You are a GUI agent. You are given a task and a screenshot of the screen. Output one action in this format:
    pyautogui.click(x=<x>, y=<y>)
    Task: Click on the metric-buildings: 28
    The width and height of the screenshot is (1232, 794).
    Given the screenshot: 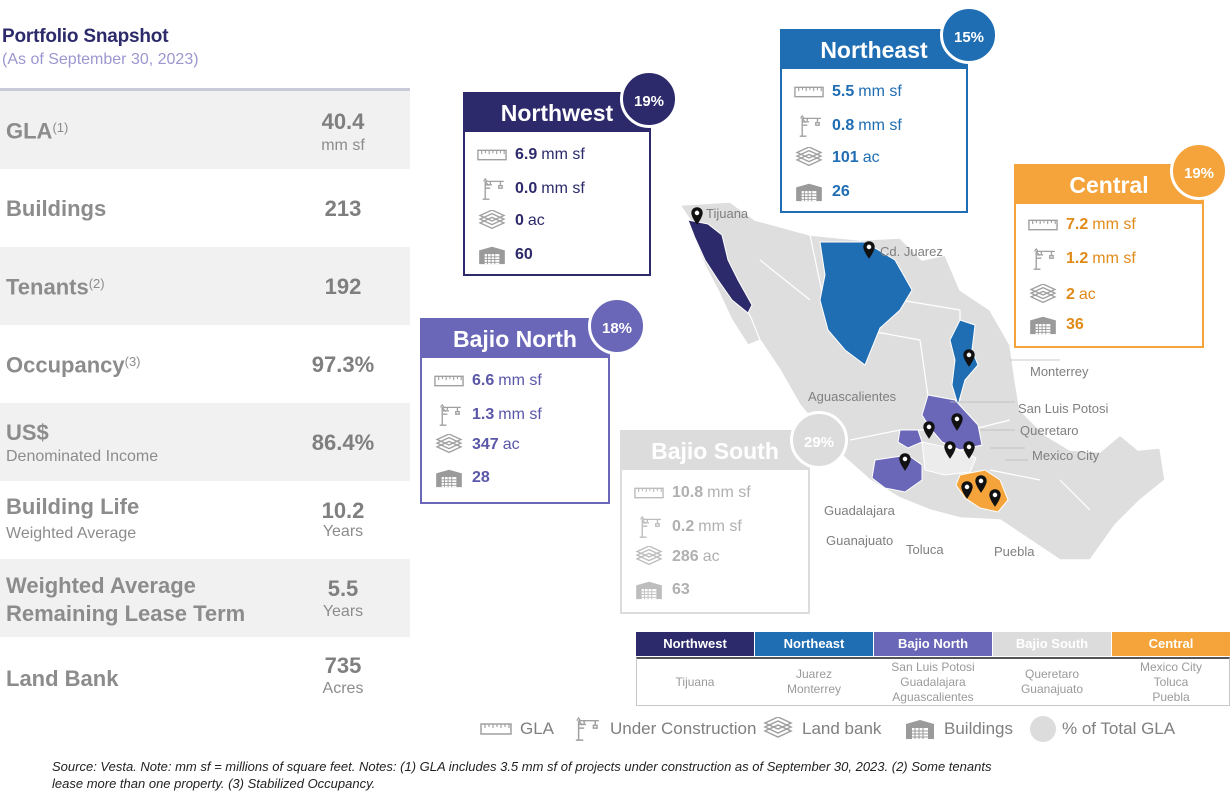 What is the action you would take?
    pyautogui.click(x=464, y=478)
    